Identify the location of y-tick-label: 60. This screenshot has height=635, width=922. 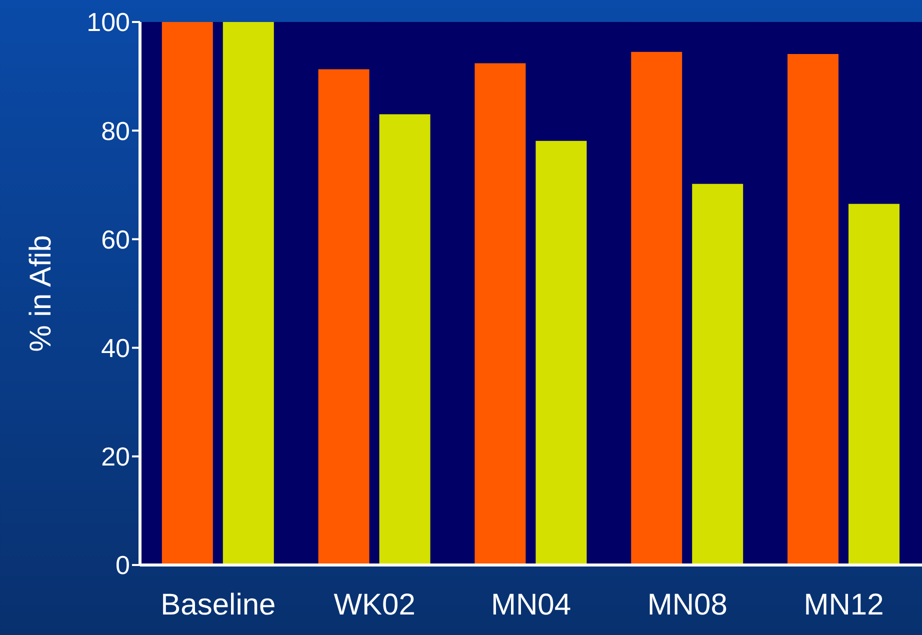
(115, 239).